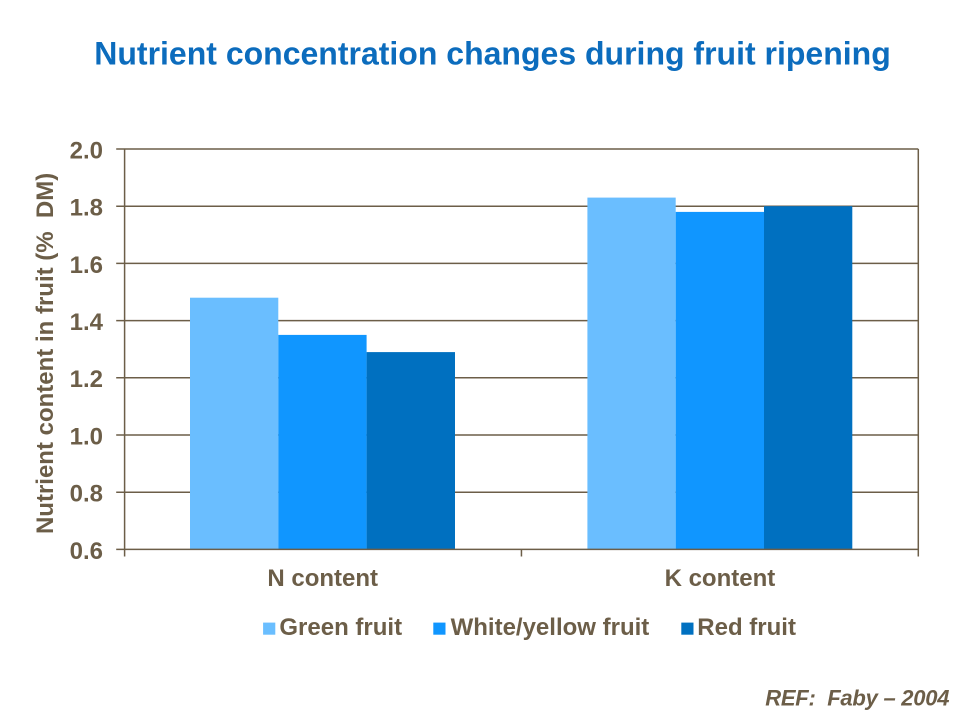  What do you see at coordinates (86, 494) in the screenshot?
I see `svg-text: 0.8` at bounding box center [86, 494].